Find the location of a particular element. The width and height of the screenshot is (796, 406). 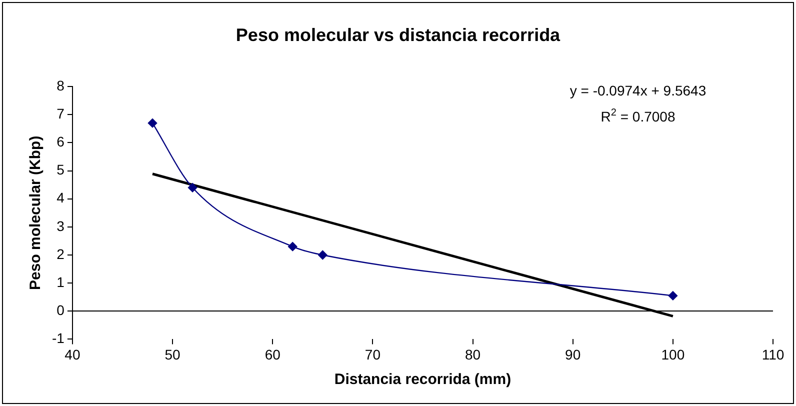

y-tick-label: -1 is located at coordinates (58, 338).